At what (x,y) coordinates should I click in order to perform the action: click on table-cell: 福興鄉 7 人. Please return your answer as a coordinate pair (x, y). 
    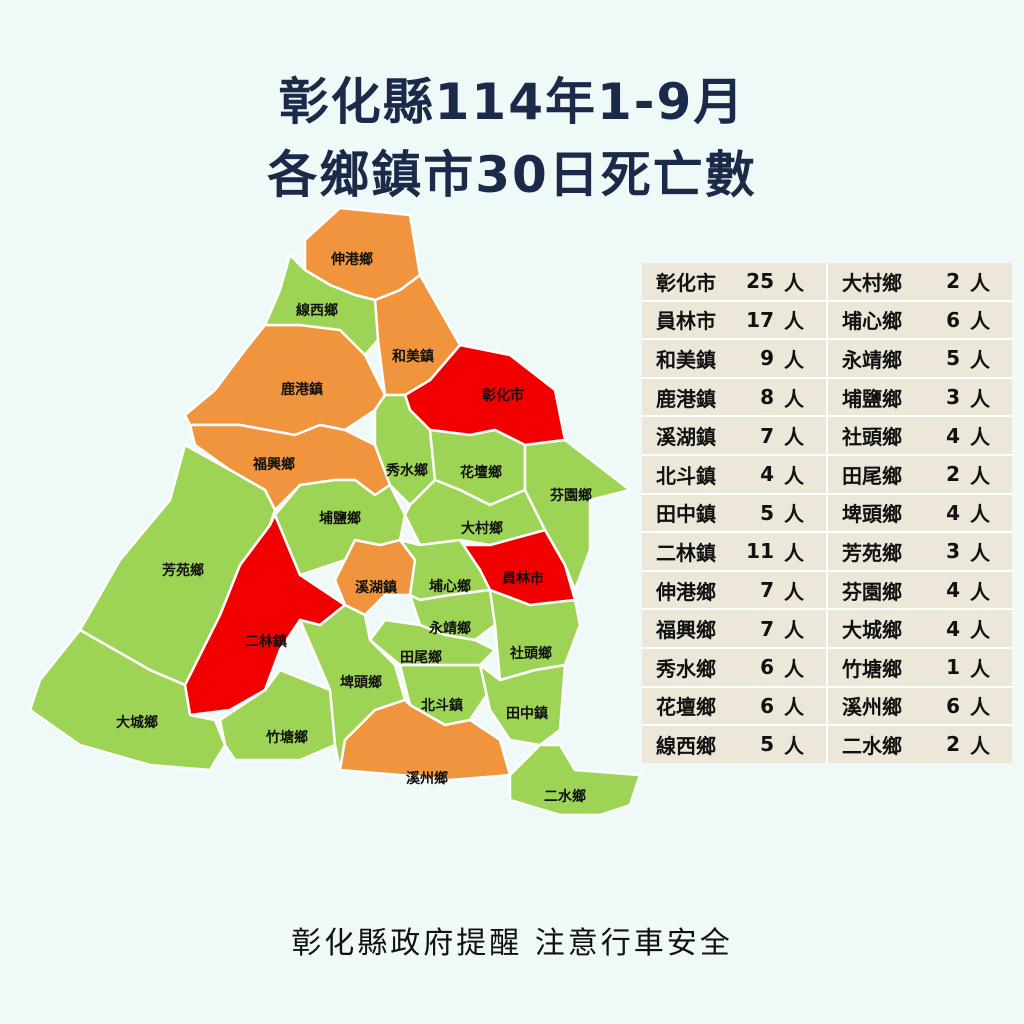
    Looking at the image, I should click on (734, 628).